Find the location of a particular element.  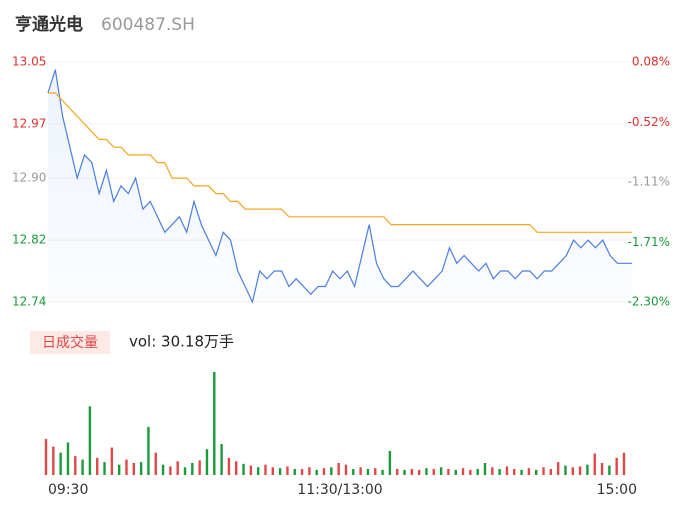

y2-tick-label: -2.30% is located at coordinates (649, 302).